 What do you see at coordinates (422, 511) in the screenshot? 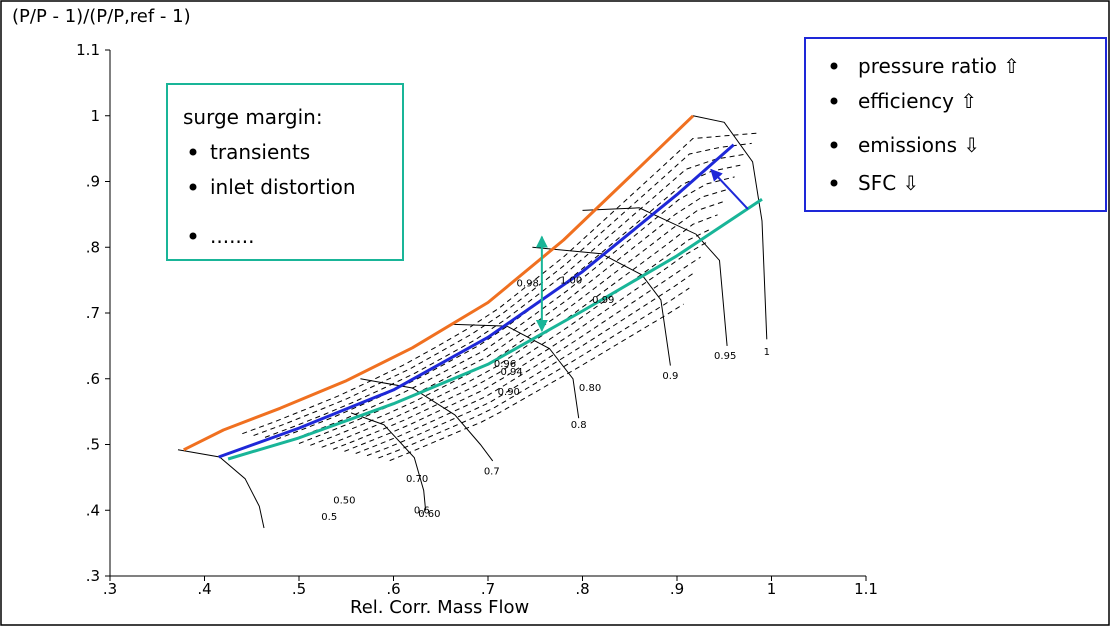
I see `speed-label: 0.6` at bounding box center [422, 511].